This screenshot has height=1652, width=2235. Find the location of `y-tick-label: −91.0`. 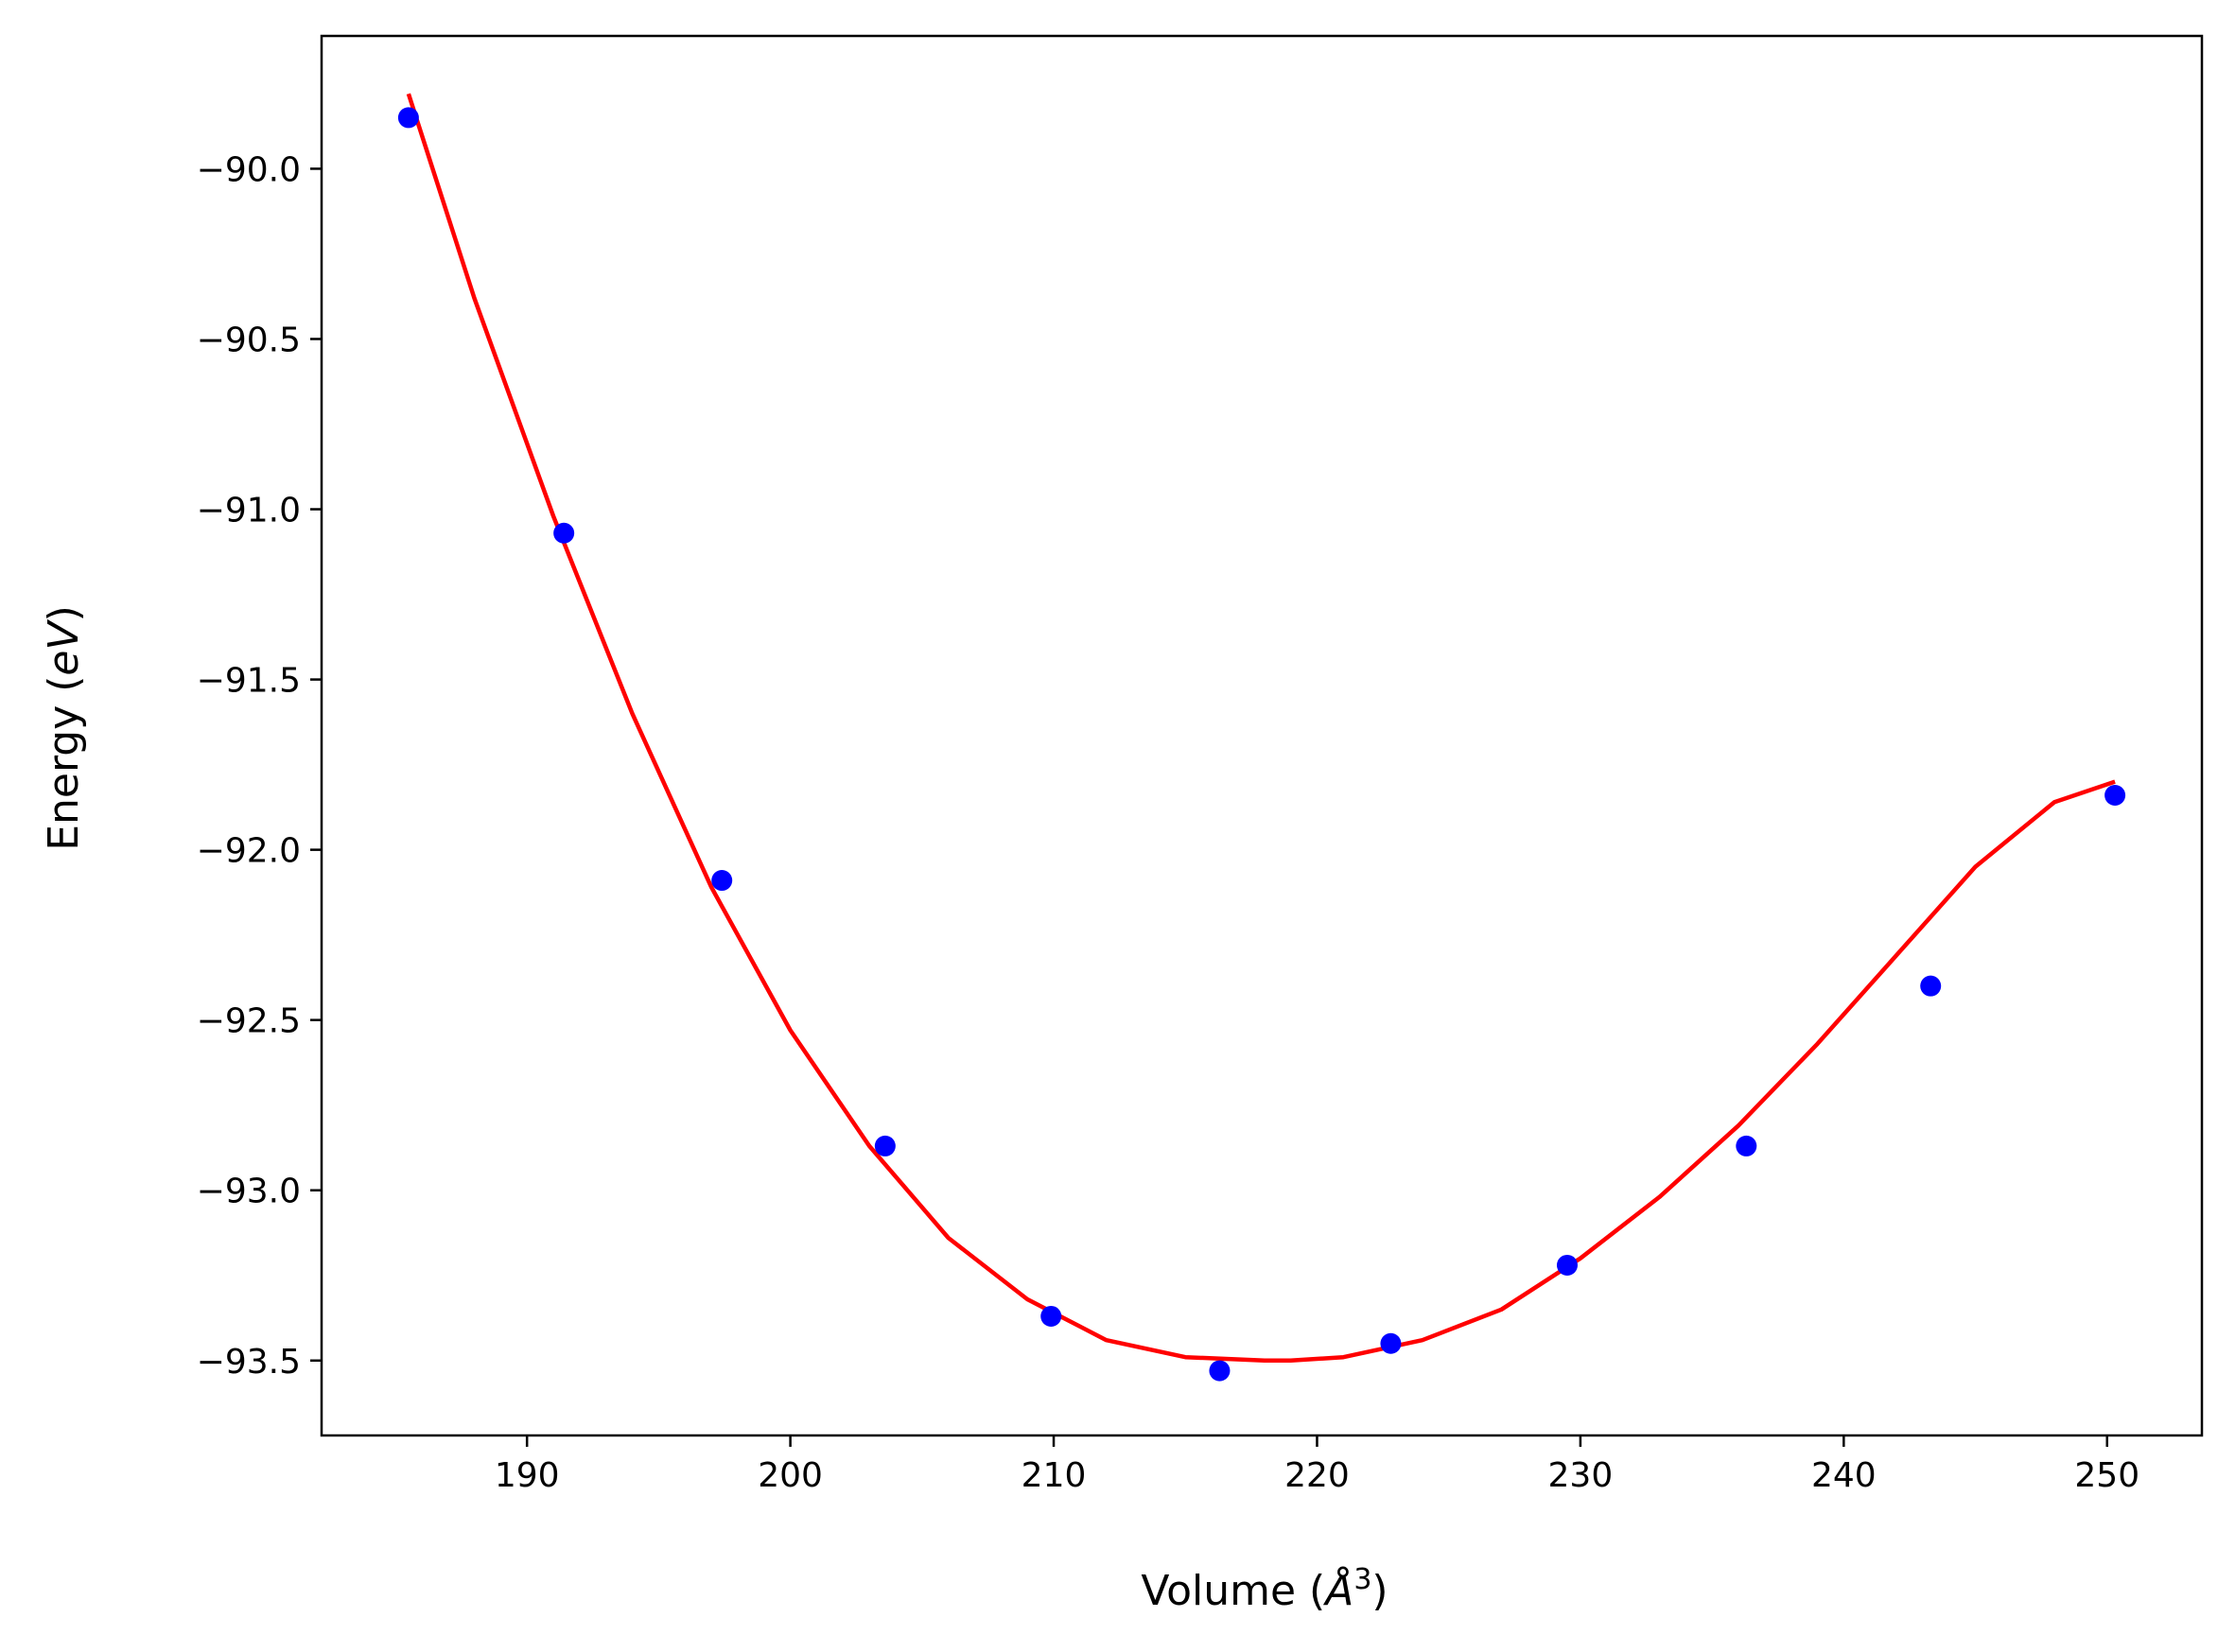

y-tick-label: −91.0 is located at coordinates (249, 511).